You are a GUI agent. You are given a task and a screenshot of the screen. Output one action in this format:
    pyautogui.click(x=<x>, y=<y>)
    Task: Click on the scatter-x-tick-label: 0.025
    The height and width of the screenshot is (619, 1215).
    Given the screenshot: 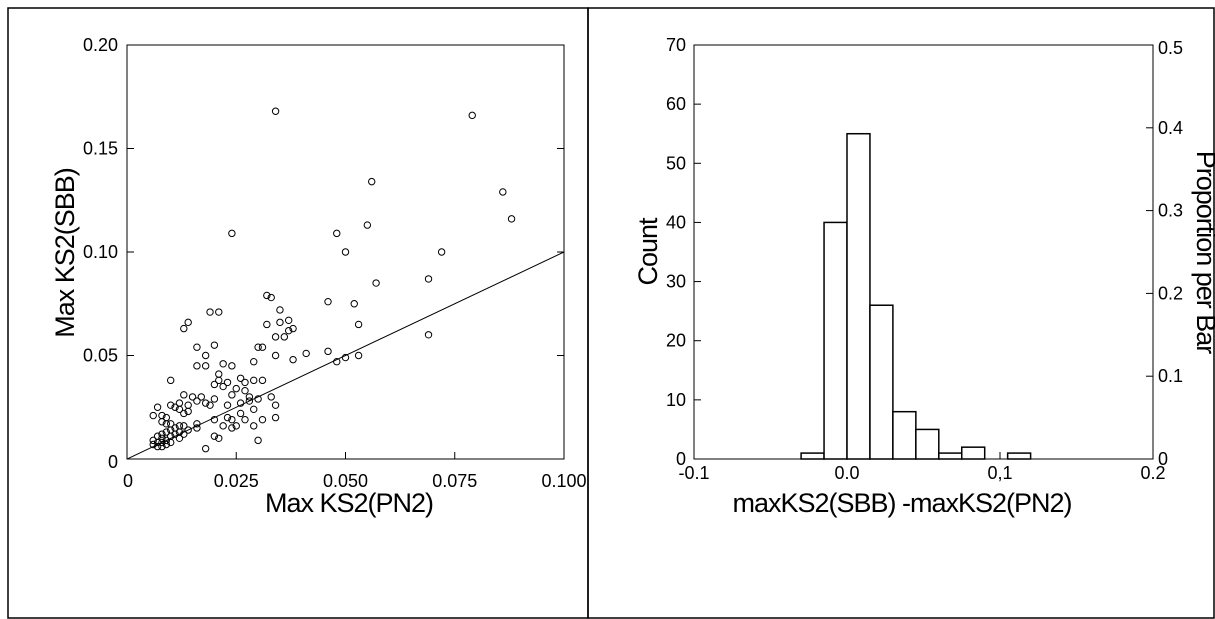 What is the action you would take?
    pyautogui.click(x=236, y=481)
    